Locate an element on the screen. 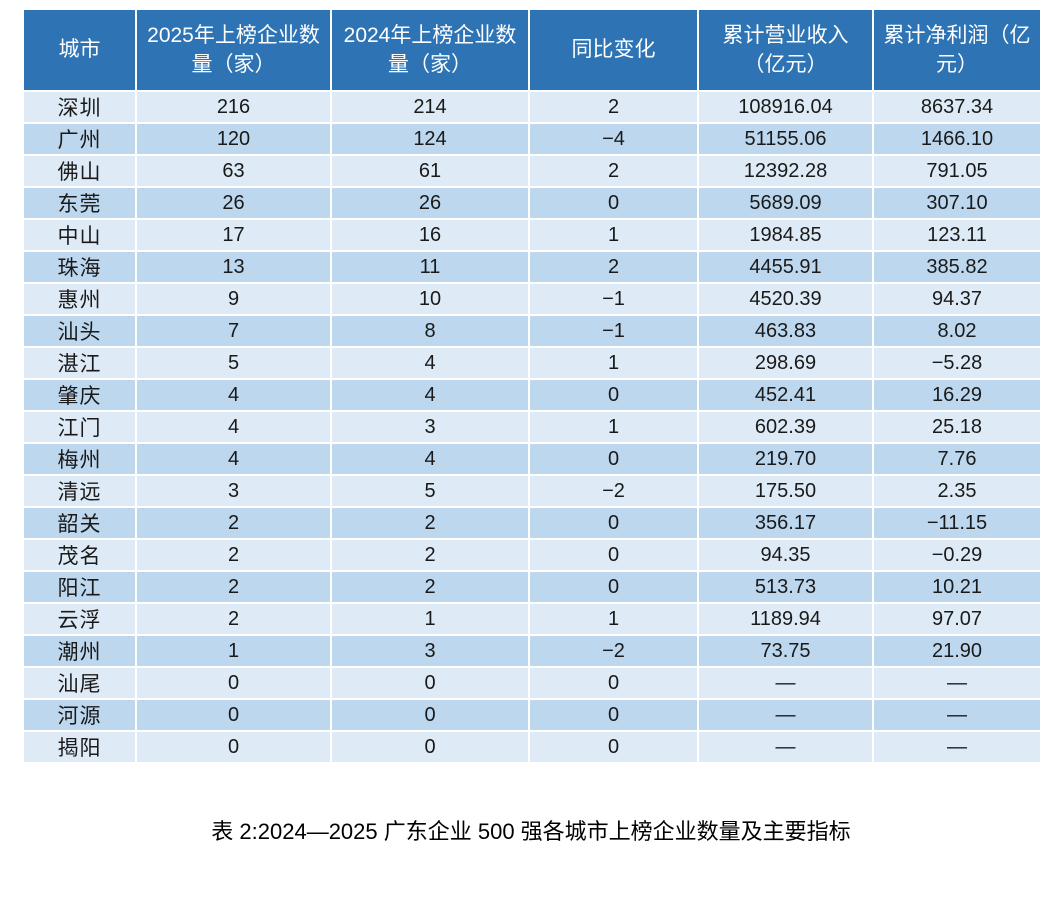  city-cell: 河源 is located at coordinates (79, 715).